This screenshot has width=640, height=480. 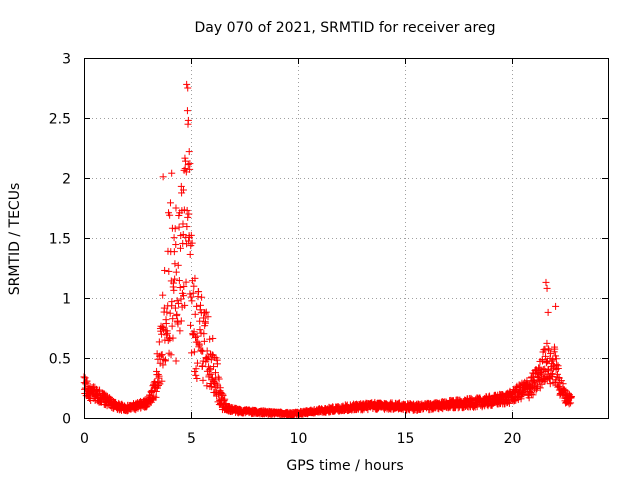 What do you see at coordinates (15, 239) in the screenshot?
I see `y-axis-label: SRMTID / TECUs` at bounding box center [15, 239].